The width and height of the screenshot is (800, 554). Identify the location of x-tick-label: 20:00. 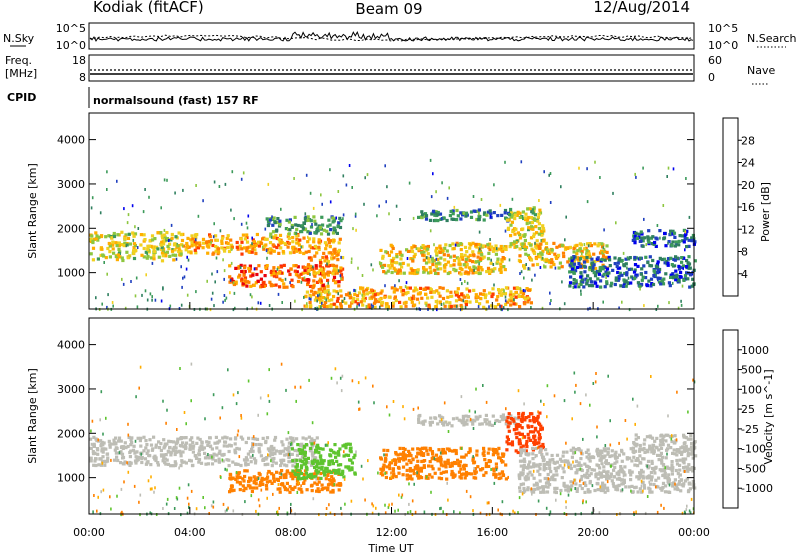
(593, 532).